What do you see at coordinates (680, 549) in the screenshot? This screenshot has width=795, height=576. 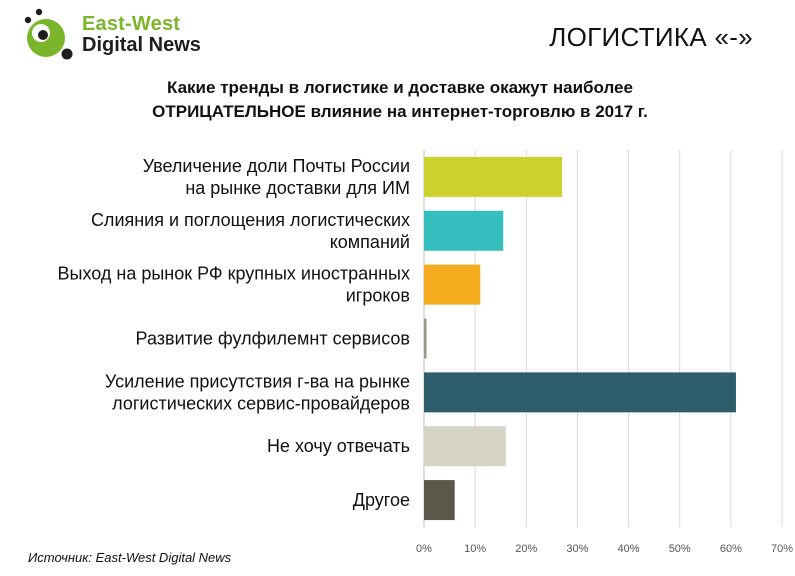 I see `x-tick-label: 50%` at bounding box center [680, 549].